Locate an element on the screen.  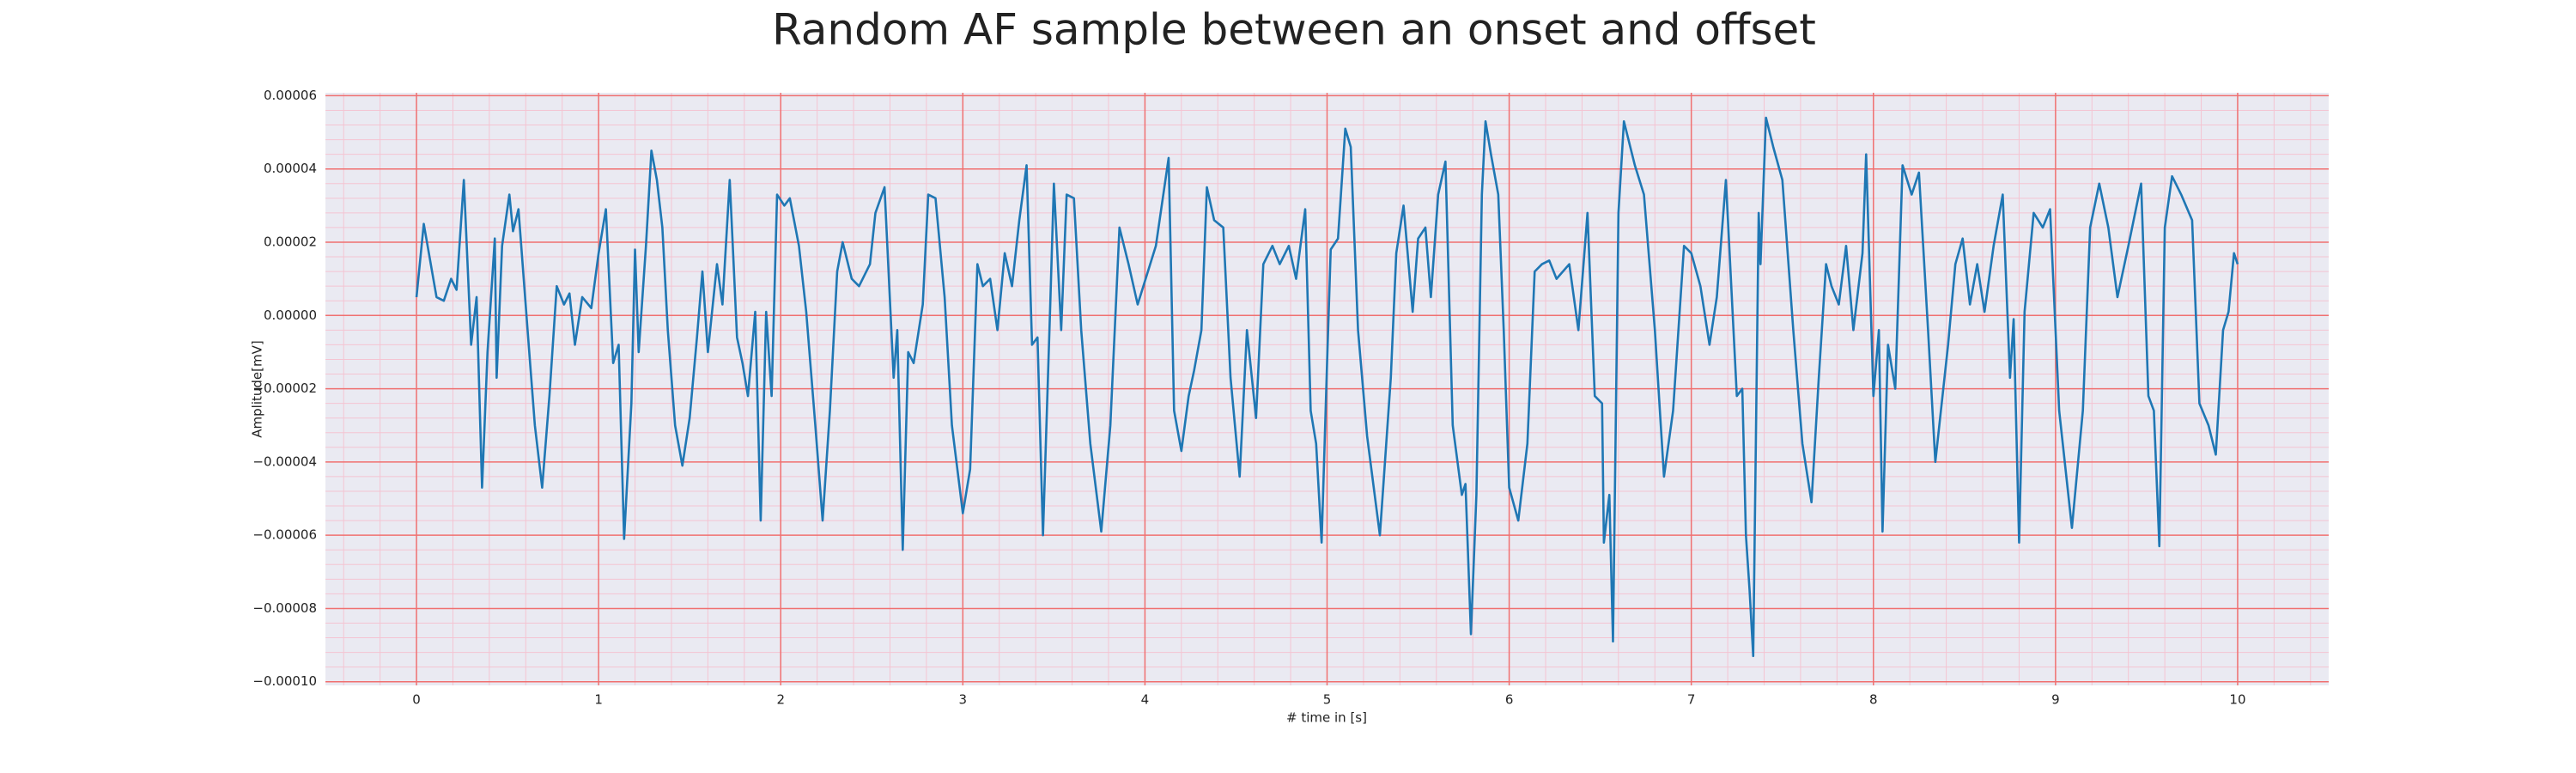
y-tick-label: −0.00002 is located at coordinates (284, 388).